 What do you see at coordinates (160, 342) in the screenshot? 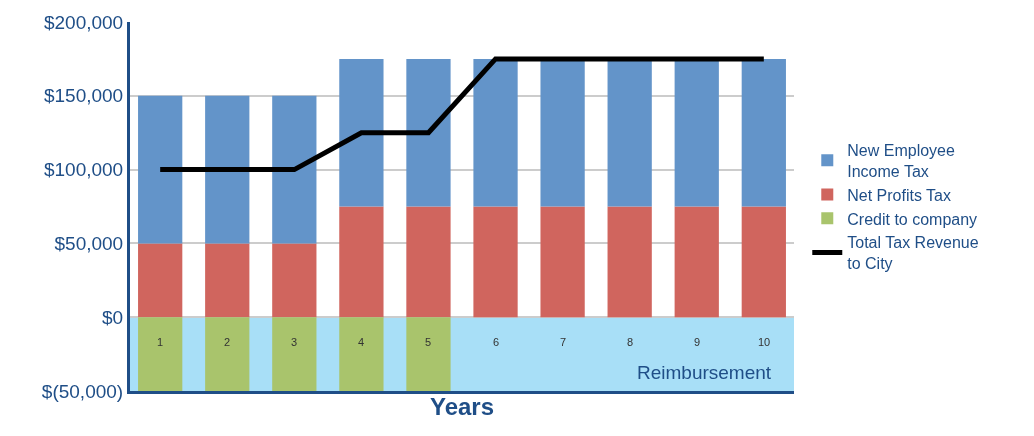
I see `x-tick-label: 1` at bounding box center [160, 342].